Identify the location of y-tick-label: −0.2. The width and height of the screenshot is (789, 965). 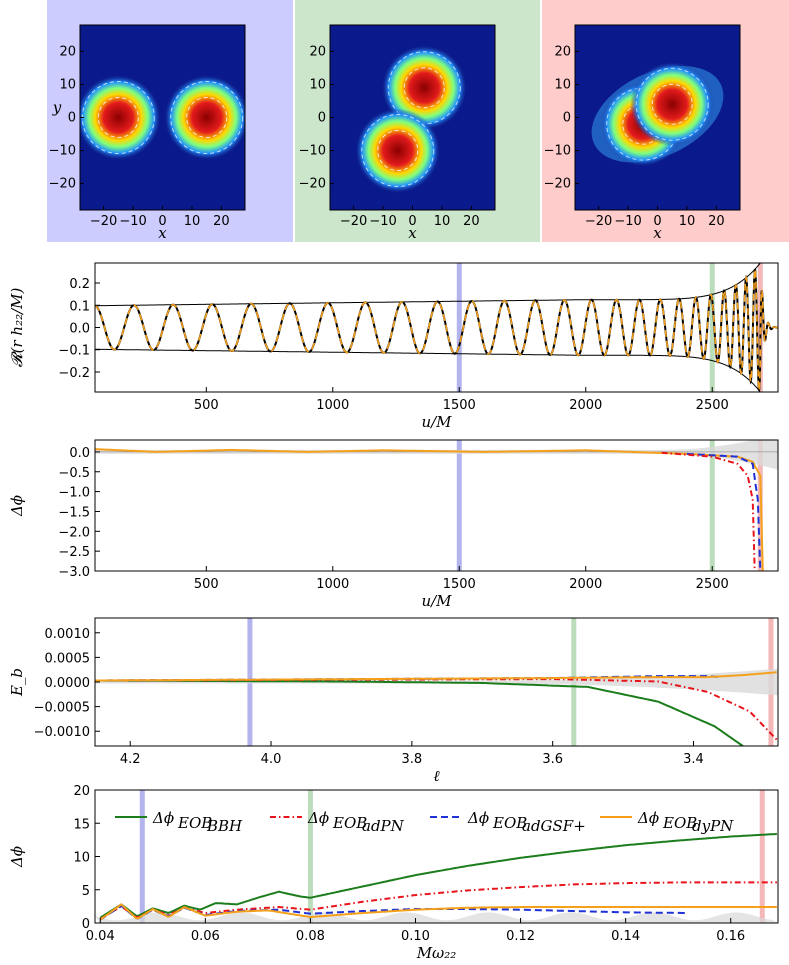
(74, 373).